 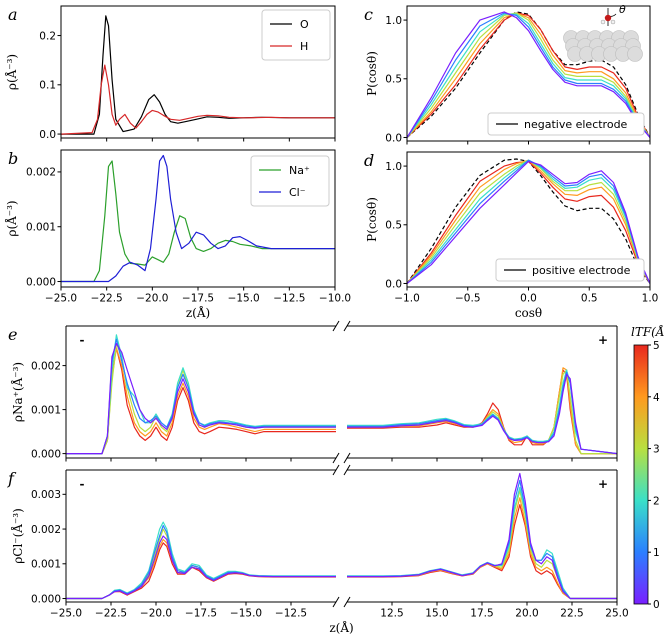 What do you see at coordinates (656, 398) in the screenshot?
I see `colorbar-tick-label: 4` at bounding box center [656, 398].